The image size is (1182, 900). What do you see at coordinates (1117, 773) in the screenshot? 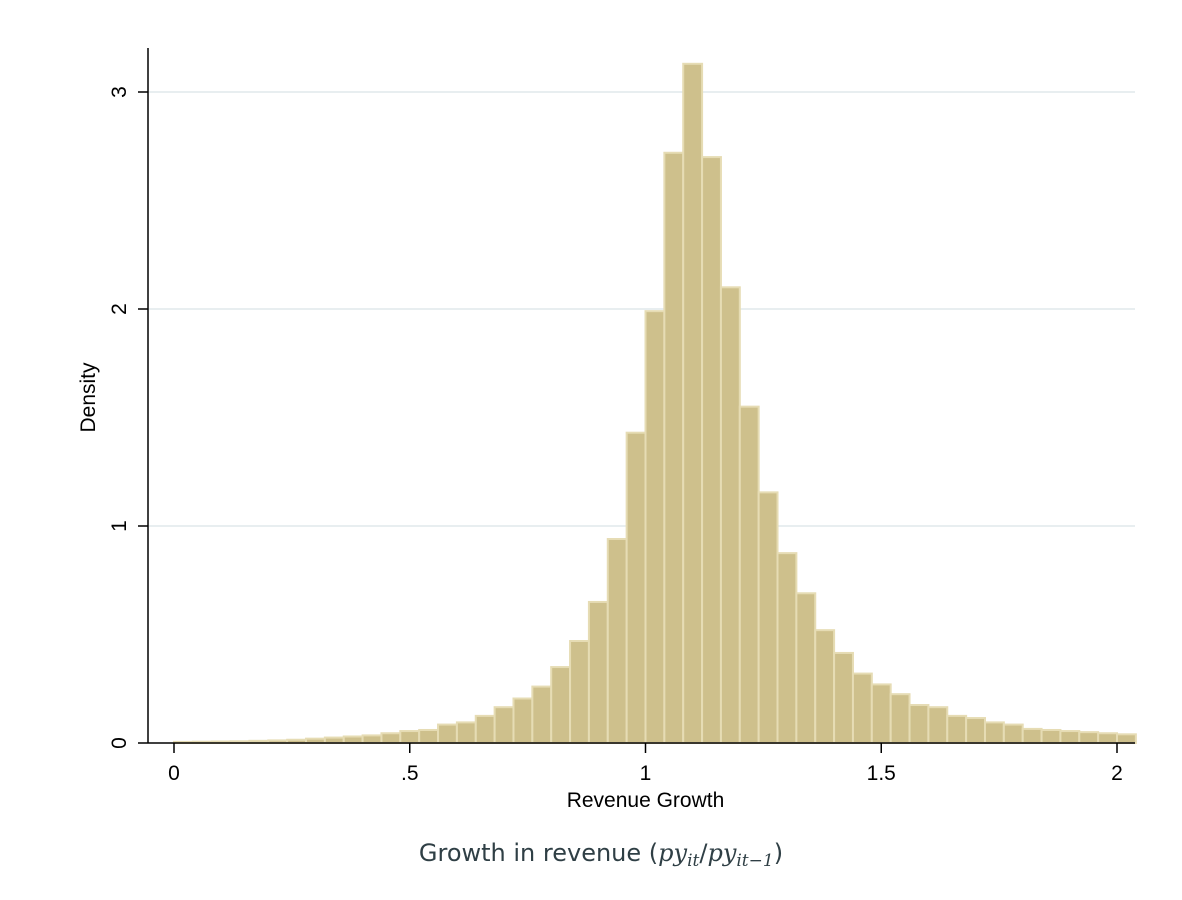
I see `x-tick-label: 2` at bounding box center [1117, 773].